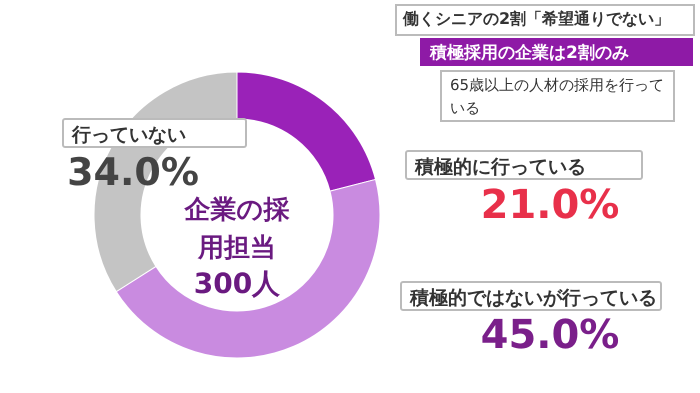 This screenshot has width=700, height=393. I want to click on slice-label: 行っていない, so click(154, 133).